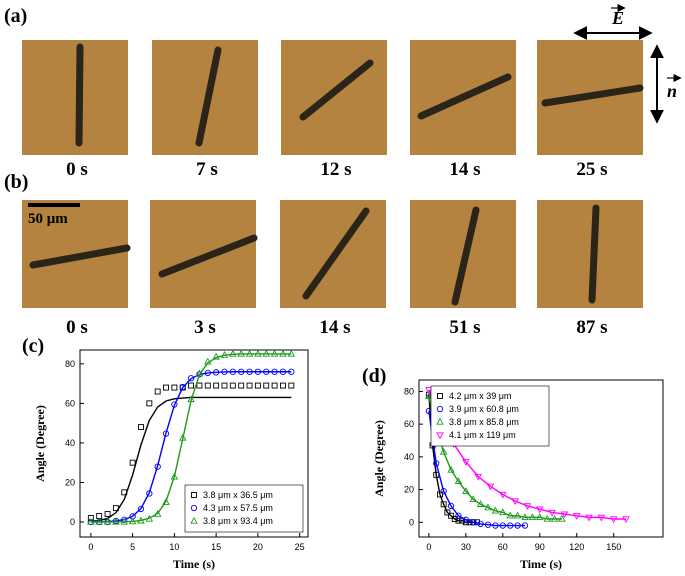 This screenshot has width=685, height=576. Describe the element at coordinates (77, 327) in the screenshot. I see `time-label: 0 s` at that location.